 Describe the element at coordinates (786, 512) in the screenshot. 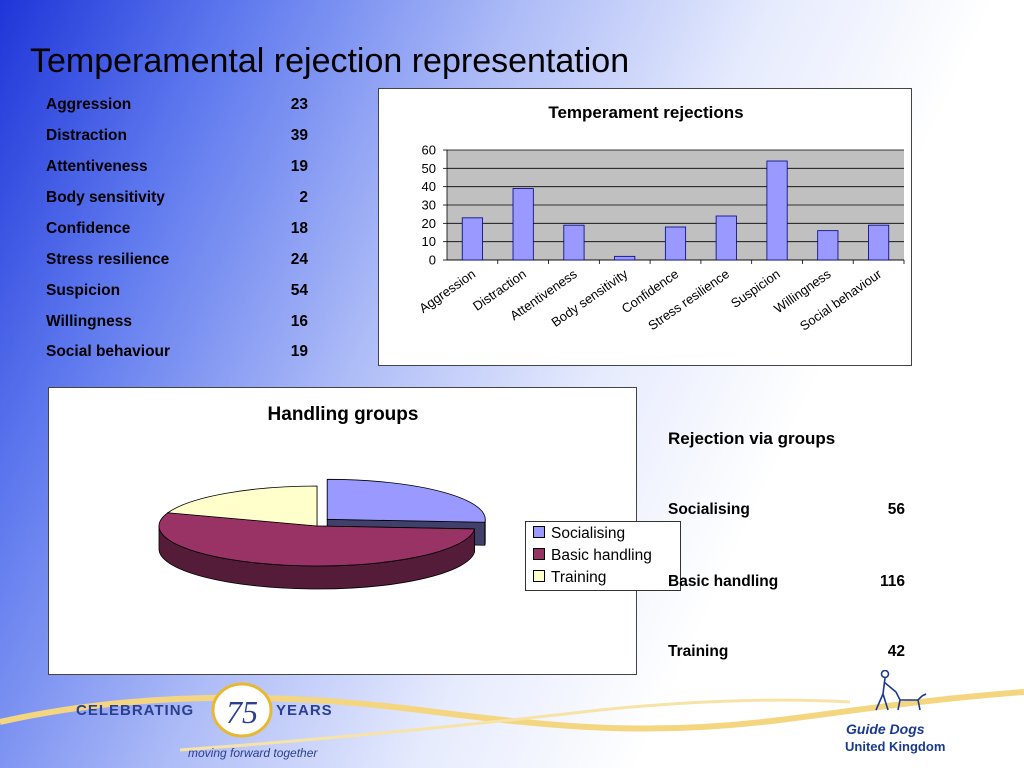

I see `group-row: Socialising 56` at that location.